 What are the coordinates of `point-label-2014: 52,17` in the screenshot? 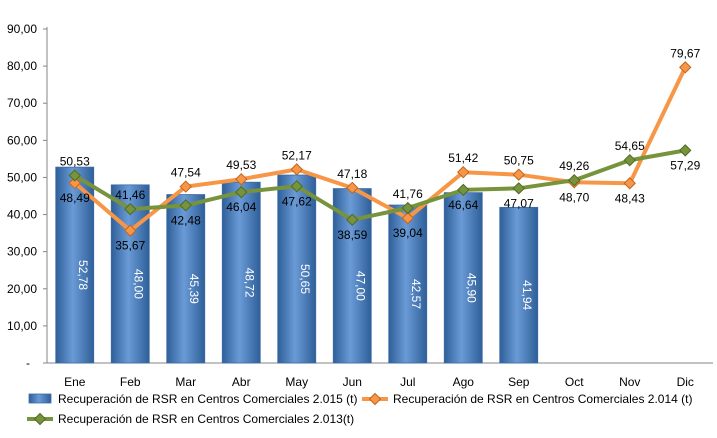 It's located at (297, 155).